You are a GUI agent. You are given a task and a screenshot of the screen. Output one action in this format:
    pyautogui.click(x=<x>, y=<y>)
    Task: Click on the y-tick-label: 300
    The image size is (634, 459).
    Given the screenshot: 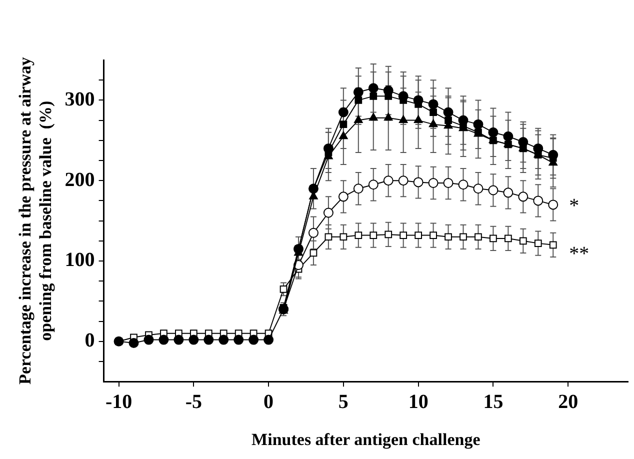 What is the action you would take?
    pyautogui.click(x=79, y=99)
    